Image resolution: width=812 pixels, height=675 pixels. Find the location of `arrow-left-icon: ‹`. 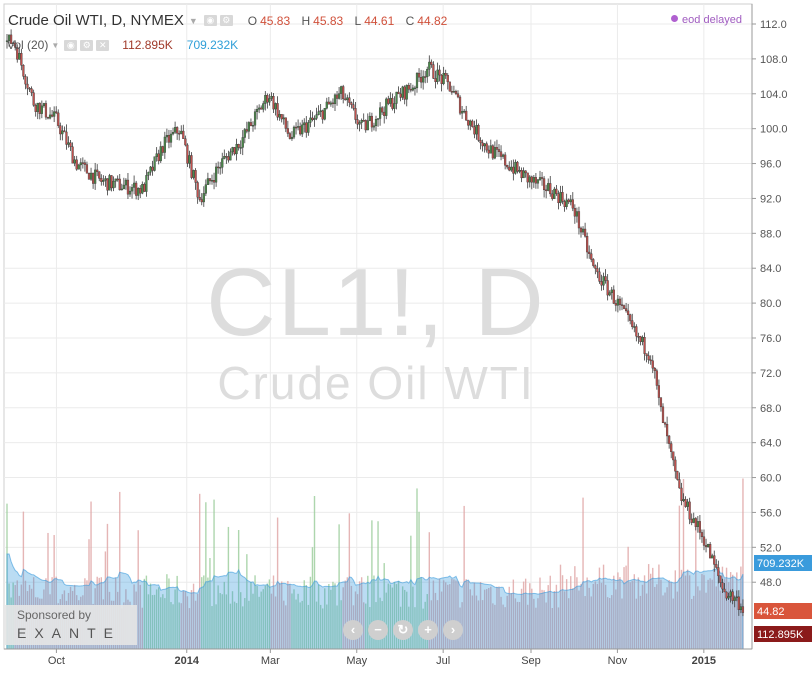

arrow-left-icon: ‹ is located at coordinates (353, 630).